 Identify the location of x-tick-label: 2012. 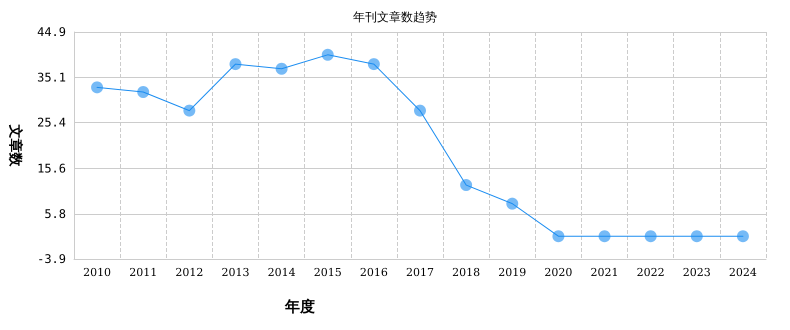
(189, 272).